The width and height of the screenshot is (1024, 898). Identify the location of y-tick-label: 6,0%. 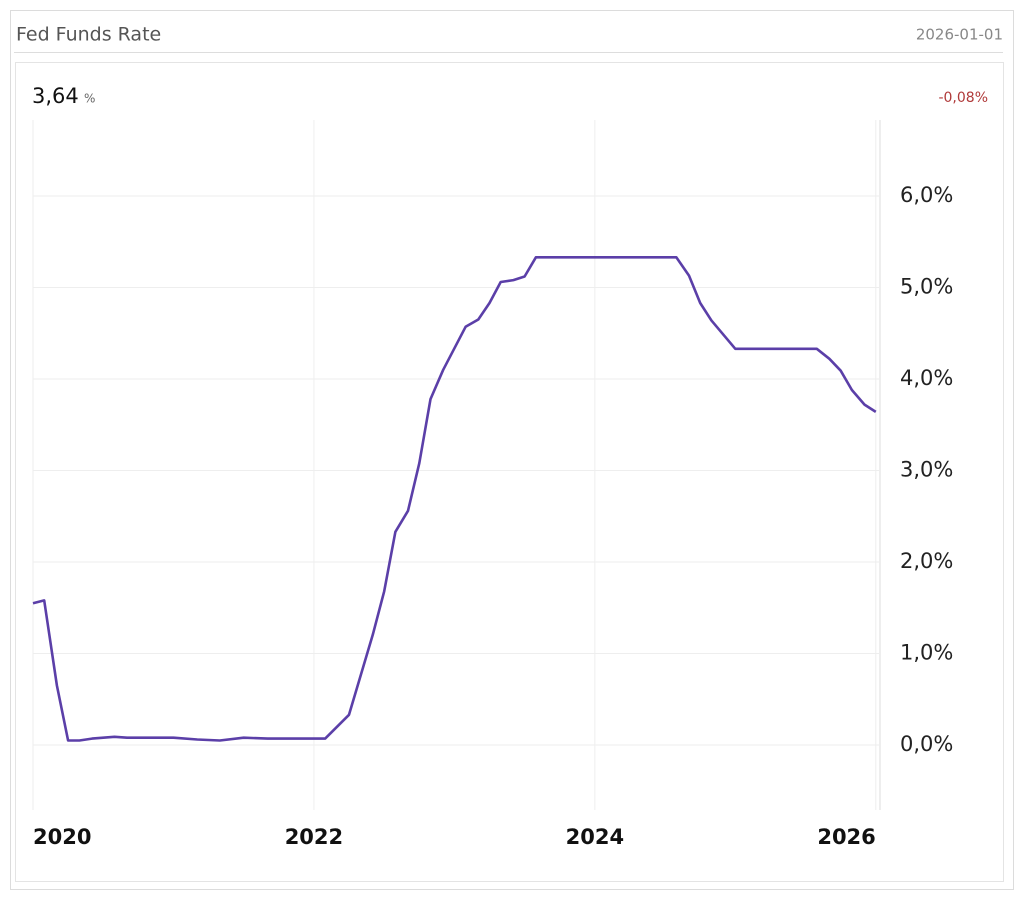
(926, 195).